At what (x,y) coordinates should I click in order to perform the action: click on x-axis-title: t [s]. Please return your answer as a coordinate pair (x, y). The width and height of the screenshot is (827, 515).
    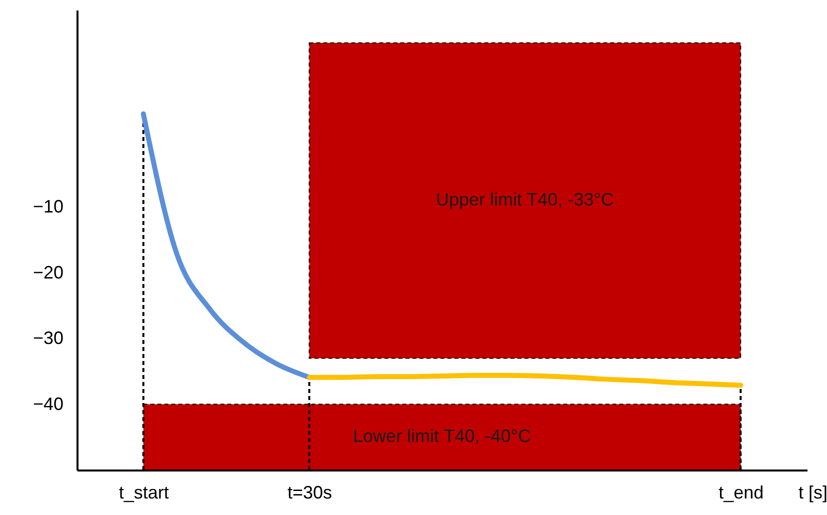
    Looking at the image, I should click on (812, 492).